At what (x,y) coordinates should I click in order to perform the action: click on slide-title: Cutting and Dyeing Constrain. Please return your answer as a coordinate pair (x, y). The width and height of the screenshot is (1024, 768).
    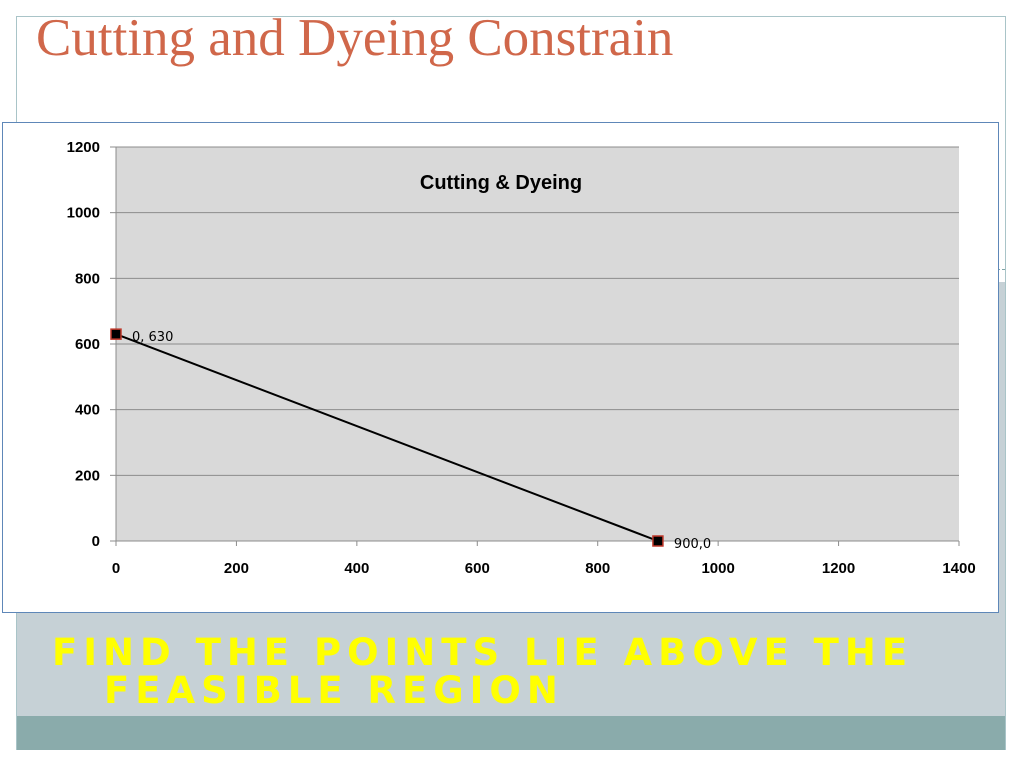
    Looking at the image, I should click on (355, 38).